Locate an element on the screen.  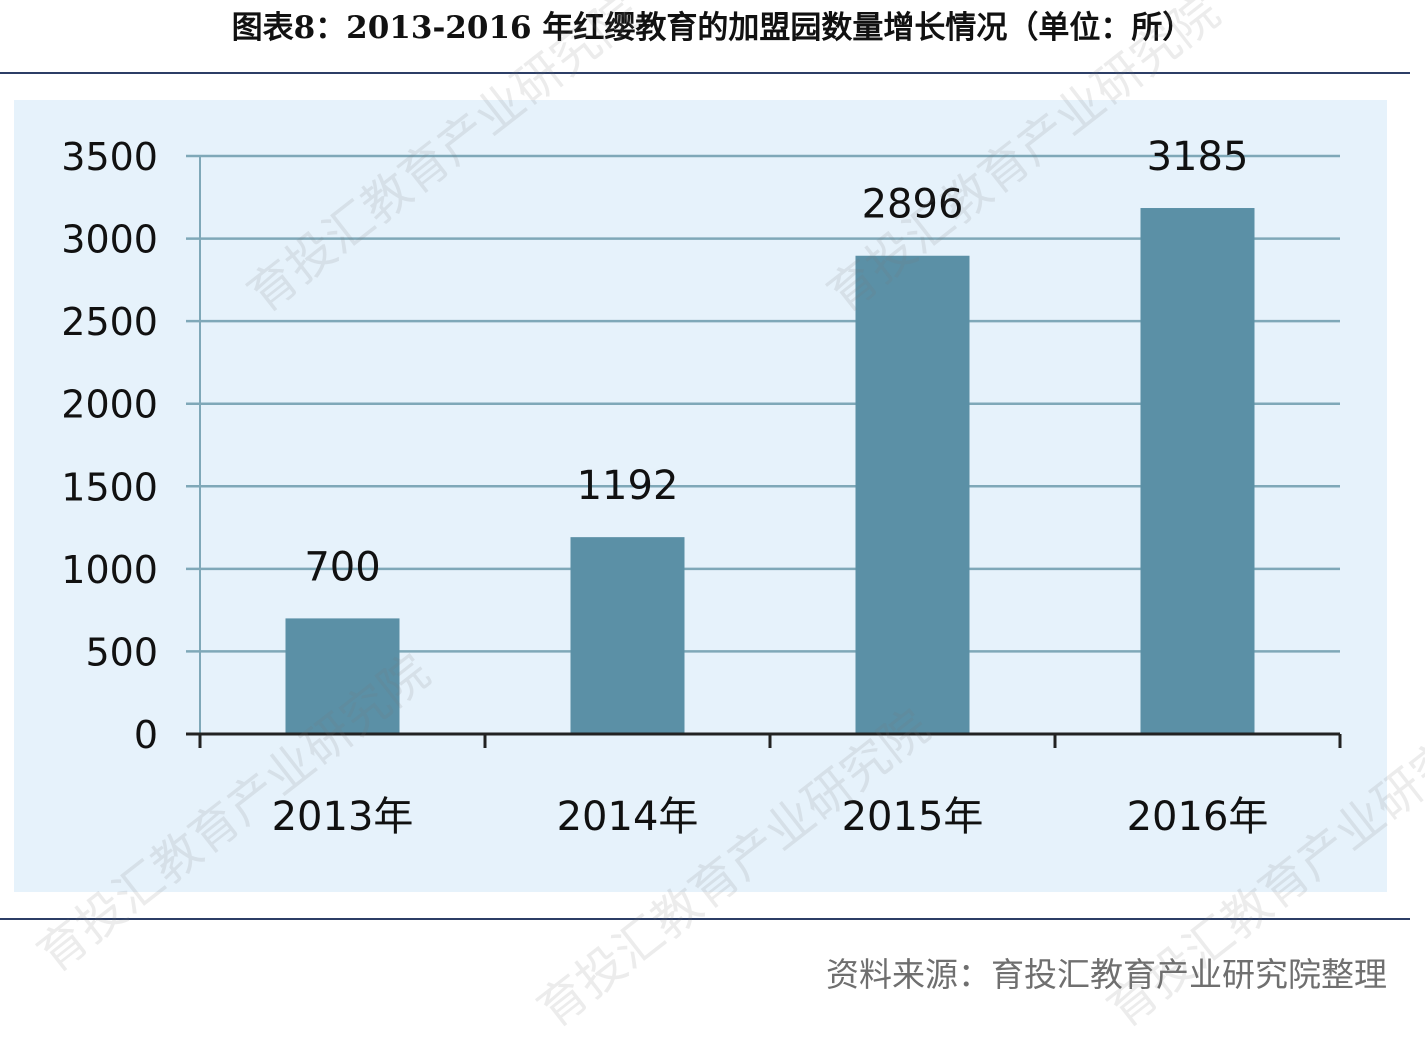
y-tick-label: 500 is located at coordinates (121, 652).